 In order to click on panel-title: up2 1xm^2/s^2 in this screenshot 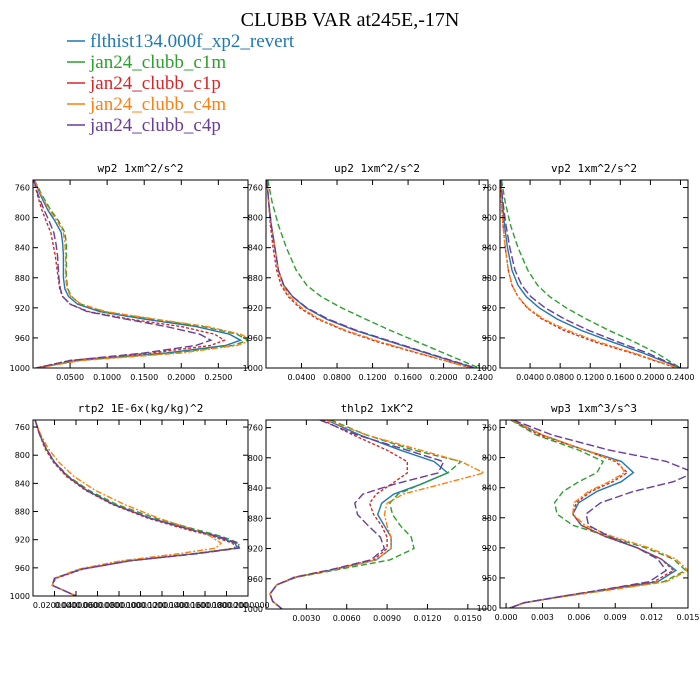, I will do `click(377, 168)`.